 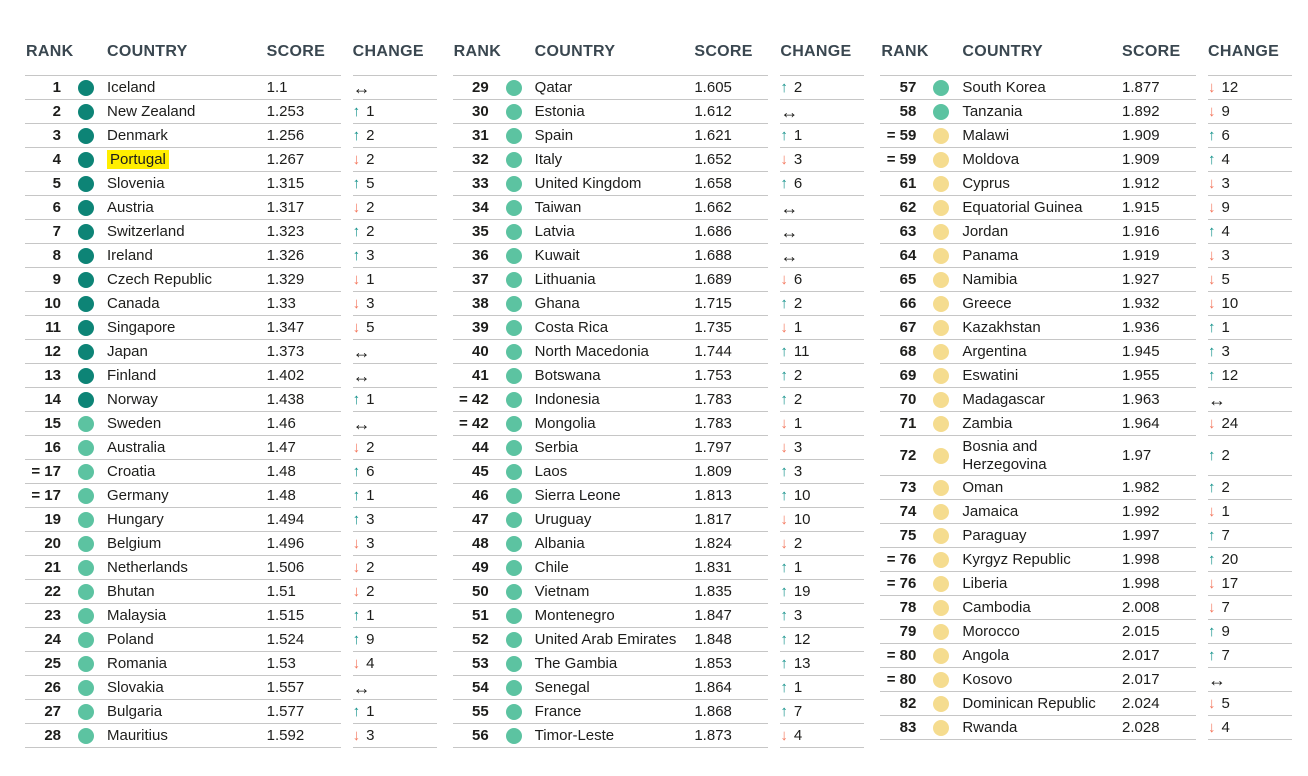 I want to click on row-main-section: 74 Jamaica 1.992, so click(x=1038, y=511).